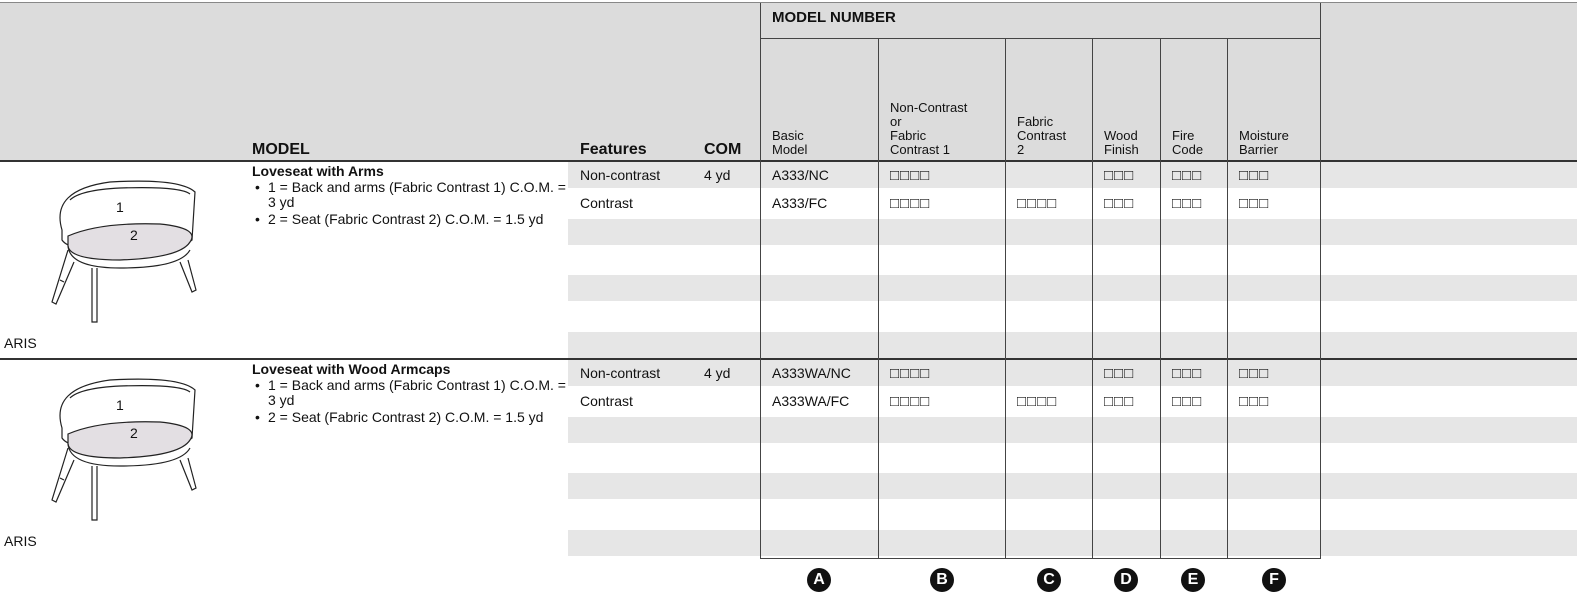 This screenshot has width=1577, height=603. Describe the element at coordinates (1040, 558) in the screenshot. I see `table-bottom` at that location.